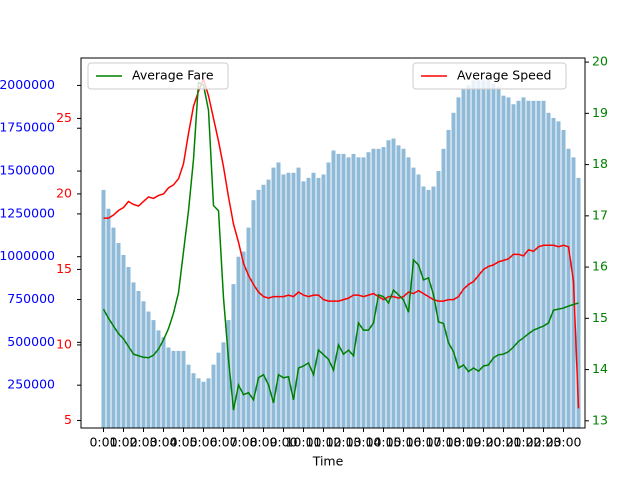 This screenshot has width=640, height=480. Describe the element at coordinates (283, 442) in the screenshot. I see `x-tick-label: 9:00` at that location.